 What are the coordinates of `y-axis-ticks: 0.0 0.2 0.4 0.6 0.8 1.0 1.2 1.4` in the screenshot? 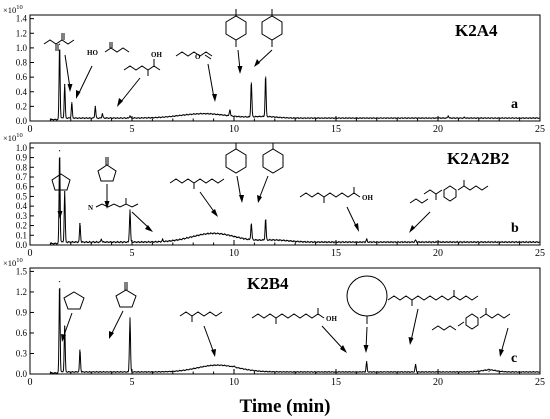 It's located at (25, 70).